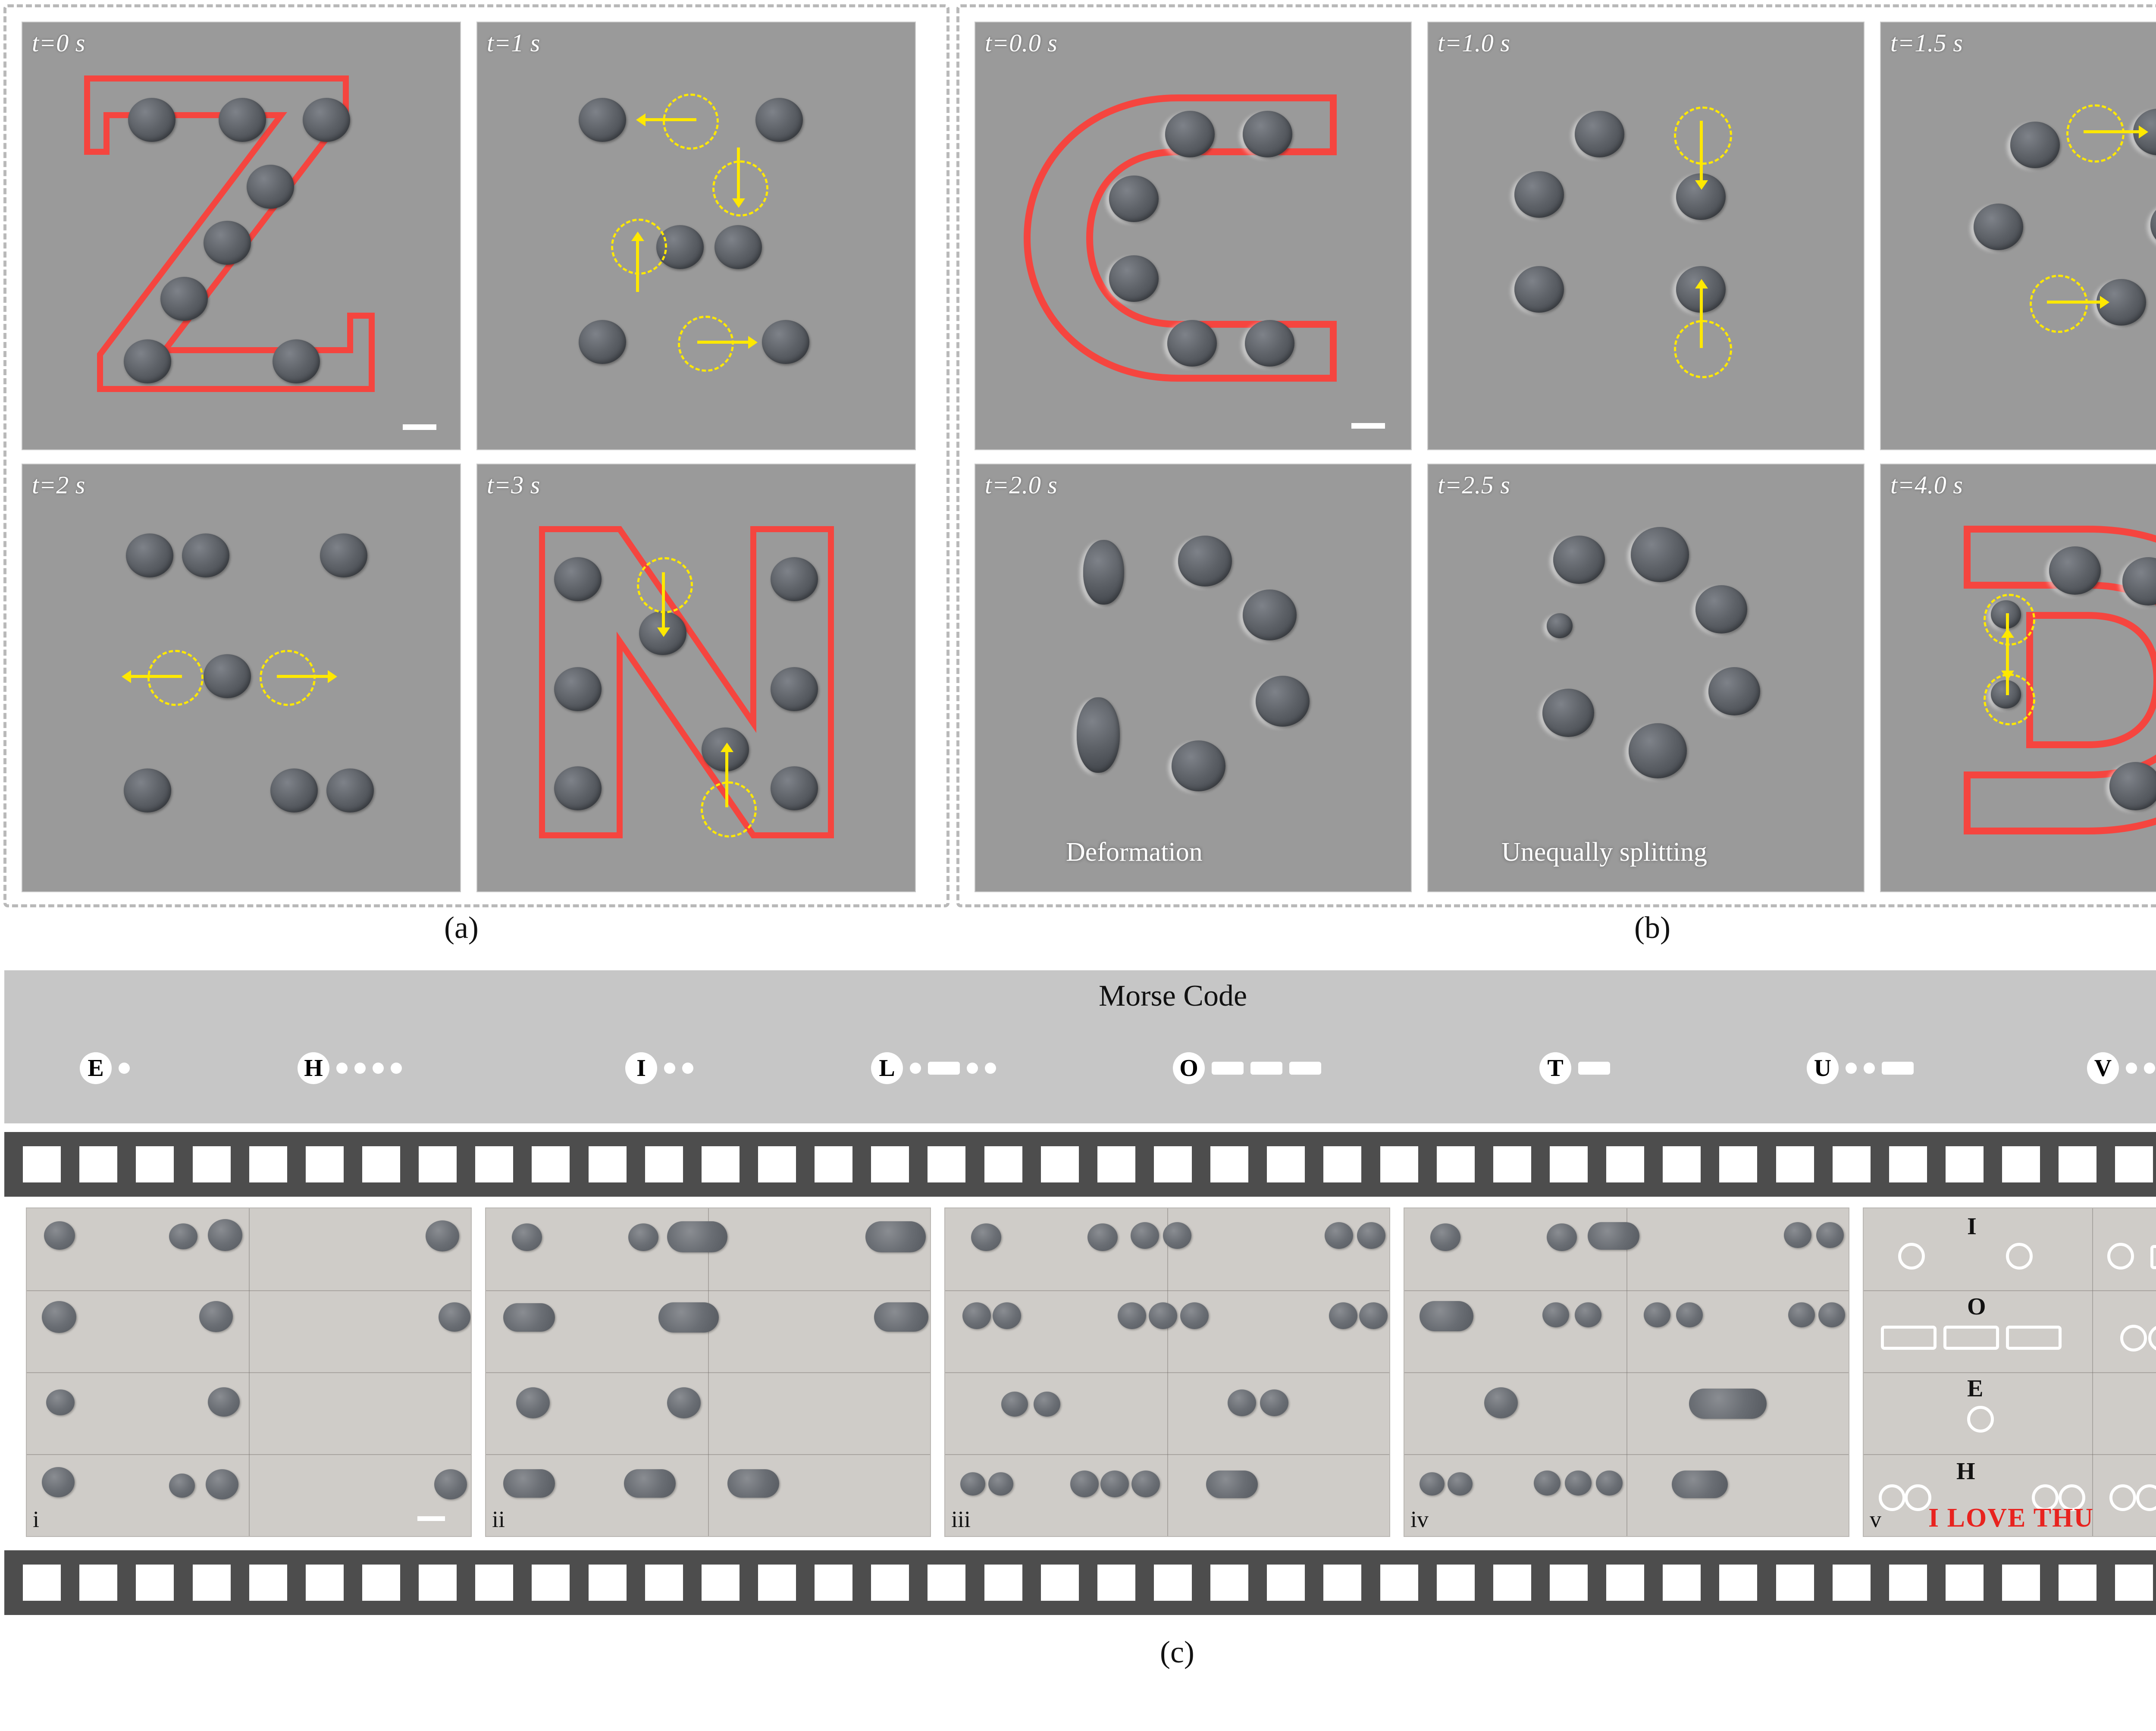 This screenshot has width=2156, height=1731. I want to click on timestamp-label: t=1 s, so click(513, 43).